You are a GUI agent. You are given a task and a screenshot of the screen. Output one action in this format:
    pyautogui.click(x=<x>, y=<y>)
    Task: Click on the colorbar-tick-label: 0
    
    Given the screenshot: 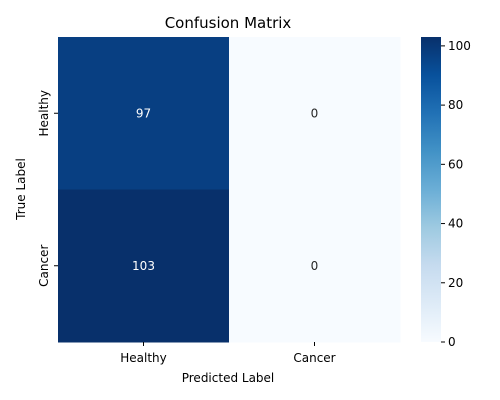 What is the action you would take?
    pyautogui.click(x=452, y=342)
    